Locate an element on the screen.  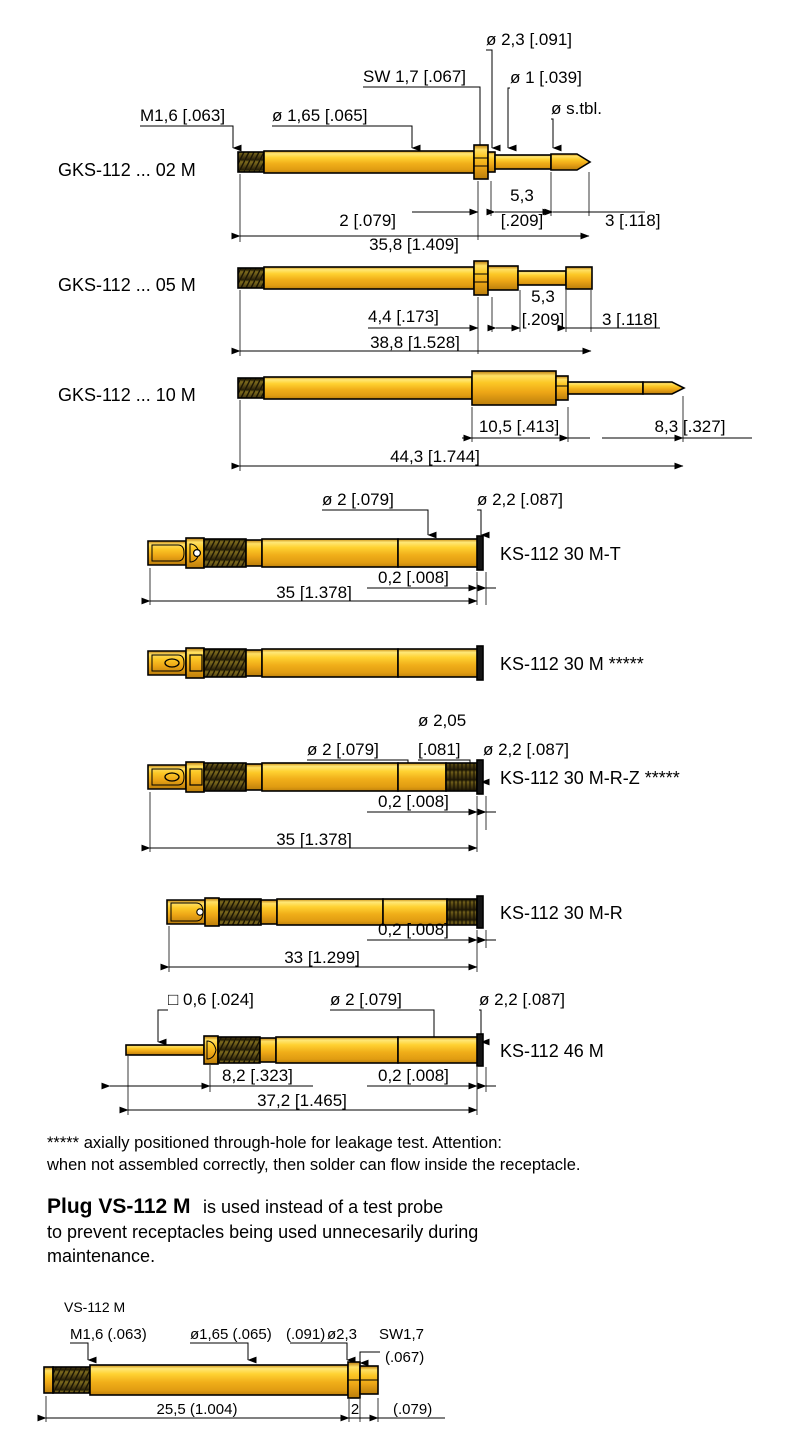
dim-105: 10,5 [.413] is located at coordinates (519, 426).